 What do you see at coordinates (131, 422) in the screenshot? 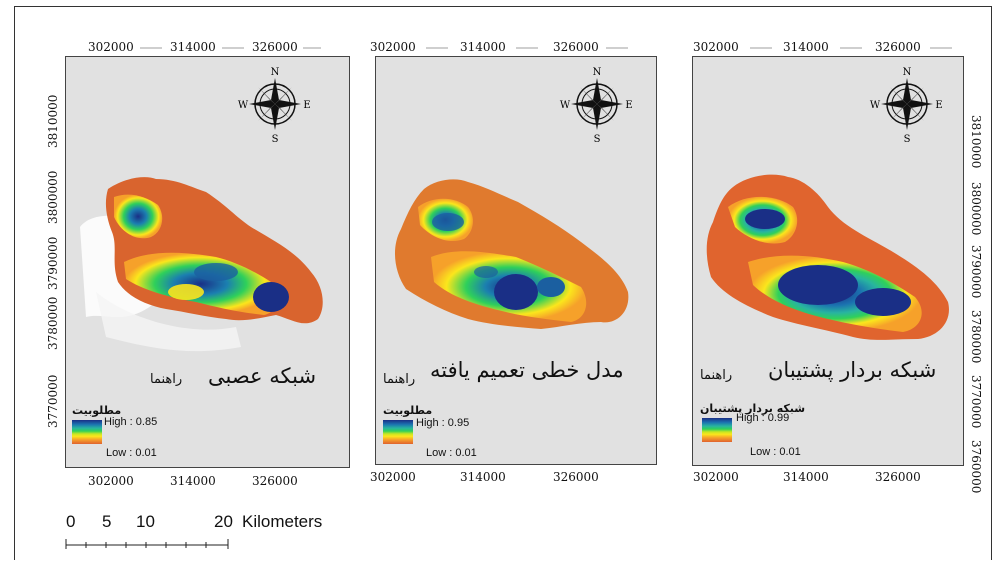
I see `legend-high: High : 0.85` at bounding box center [131, 422].